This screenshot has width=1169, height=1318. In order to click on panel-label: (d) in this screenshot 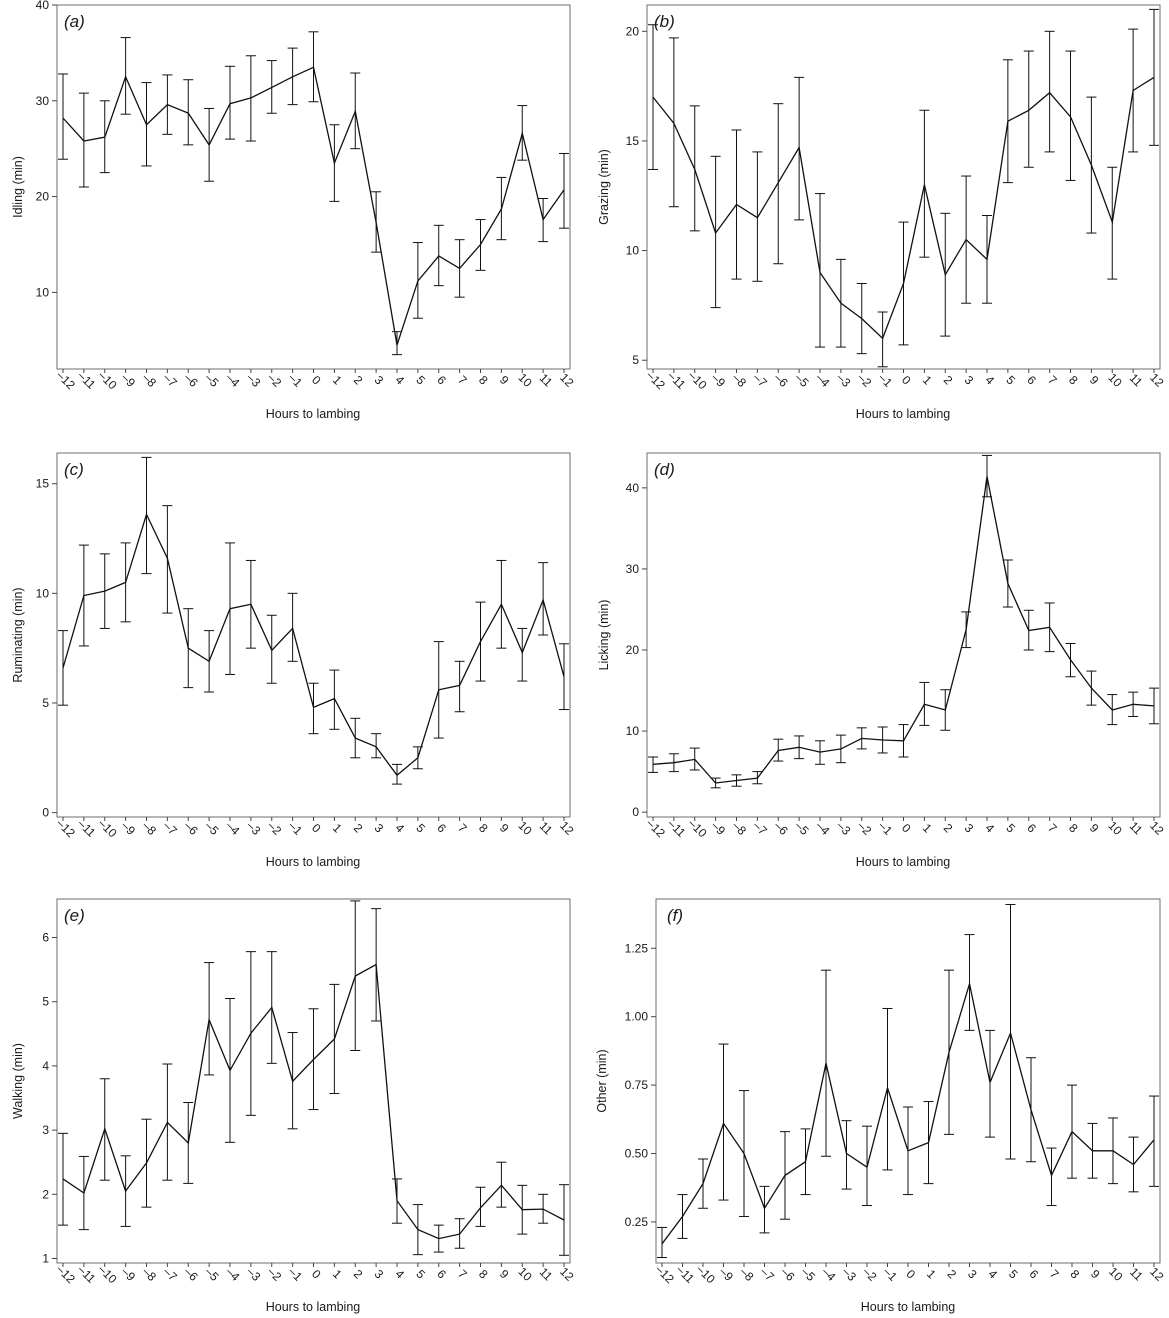, I will do `click(664, 469)`.